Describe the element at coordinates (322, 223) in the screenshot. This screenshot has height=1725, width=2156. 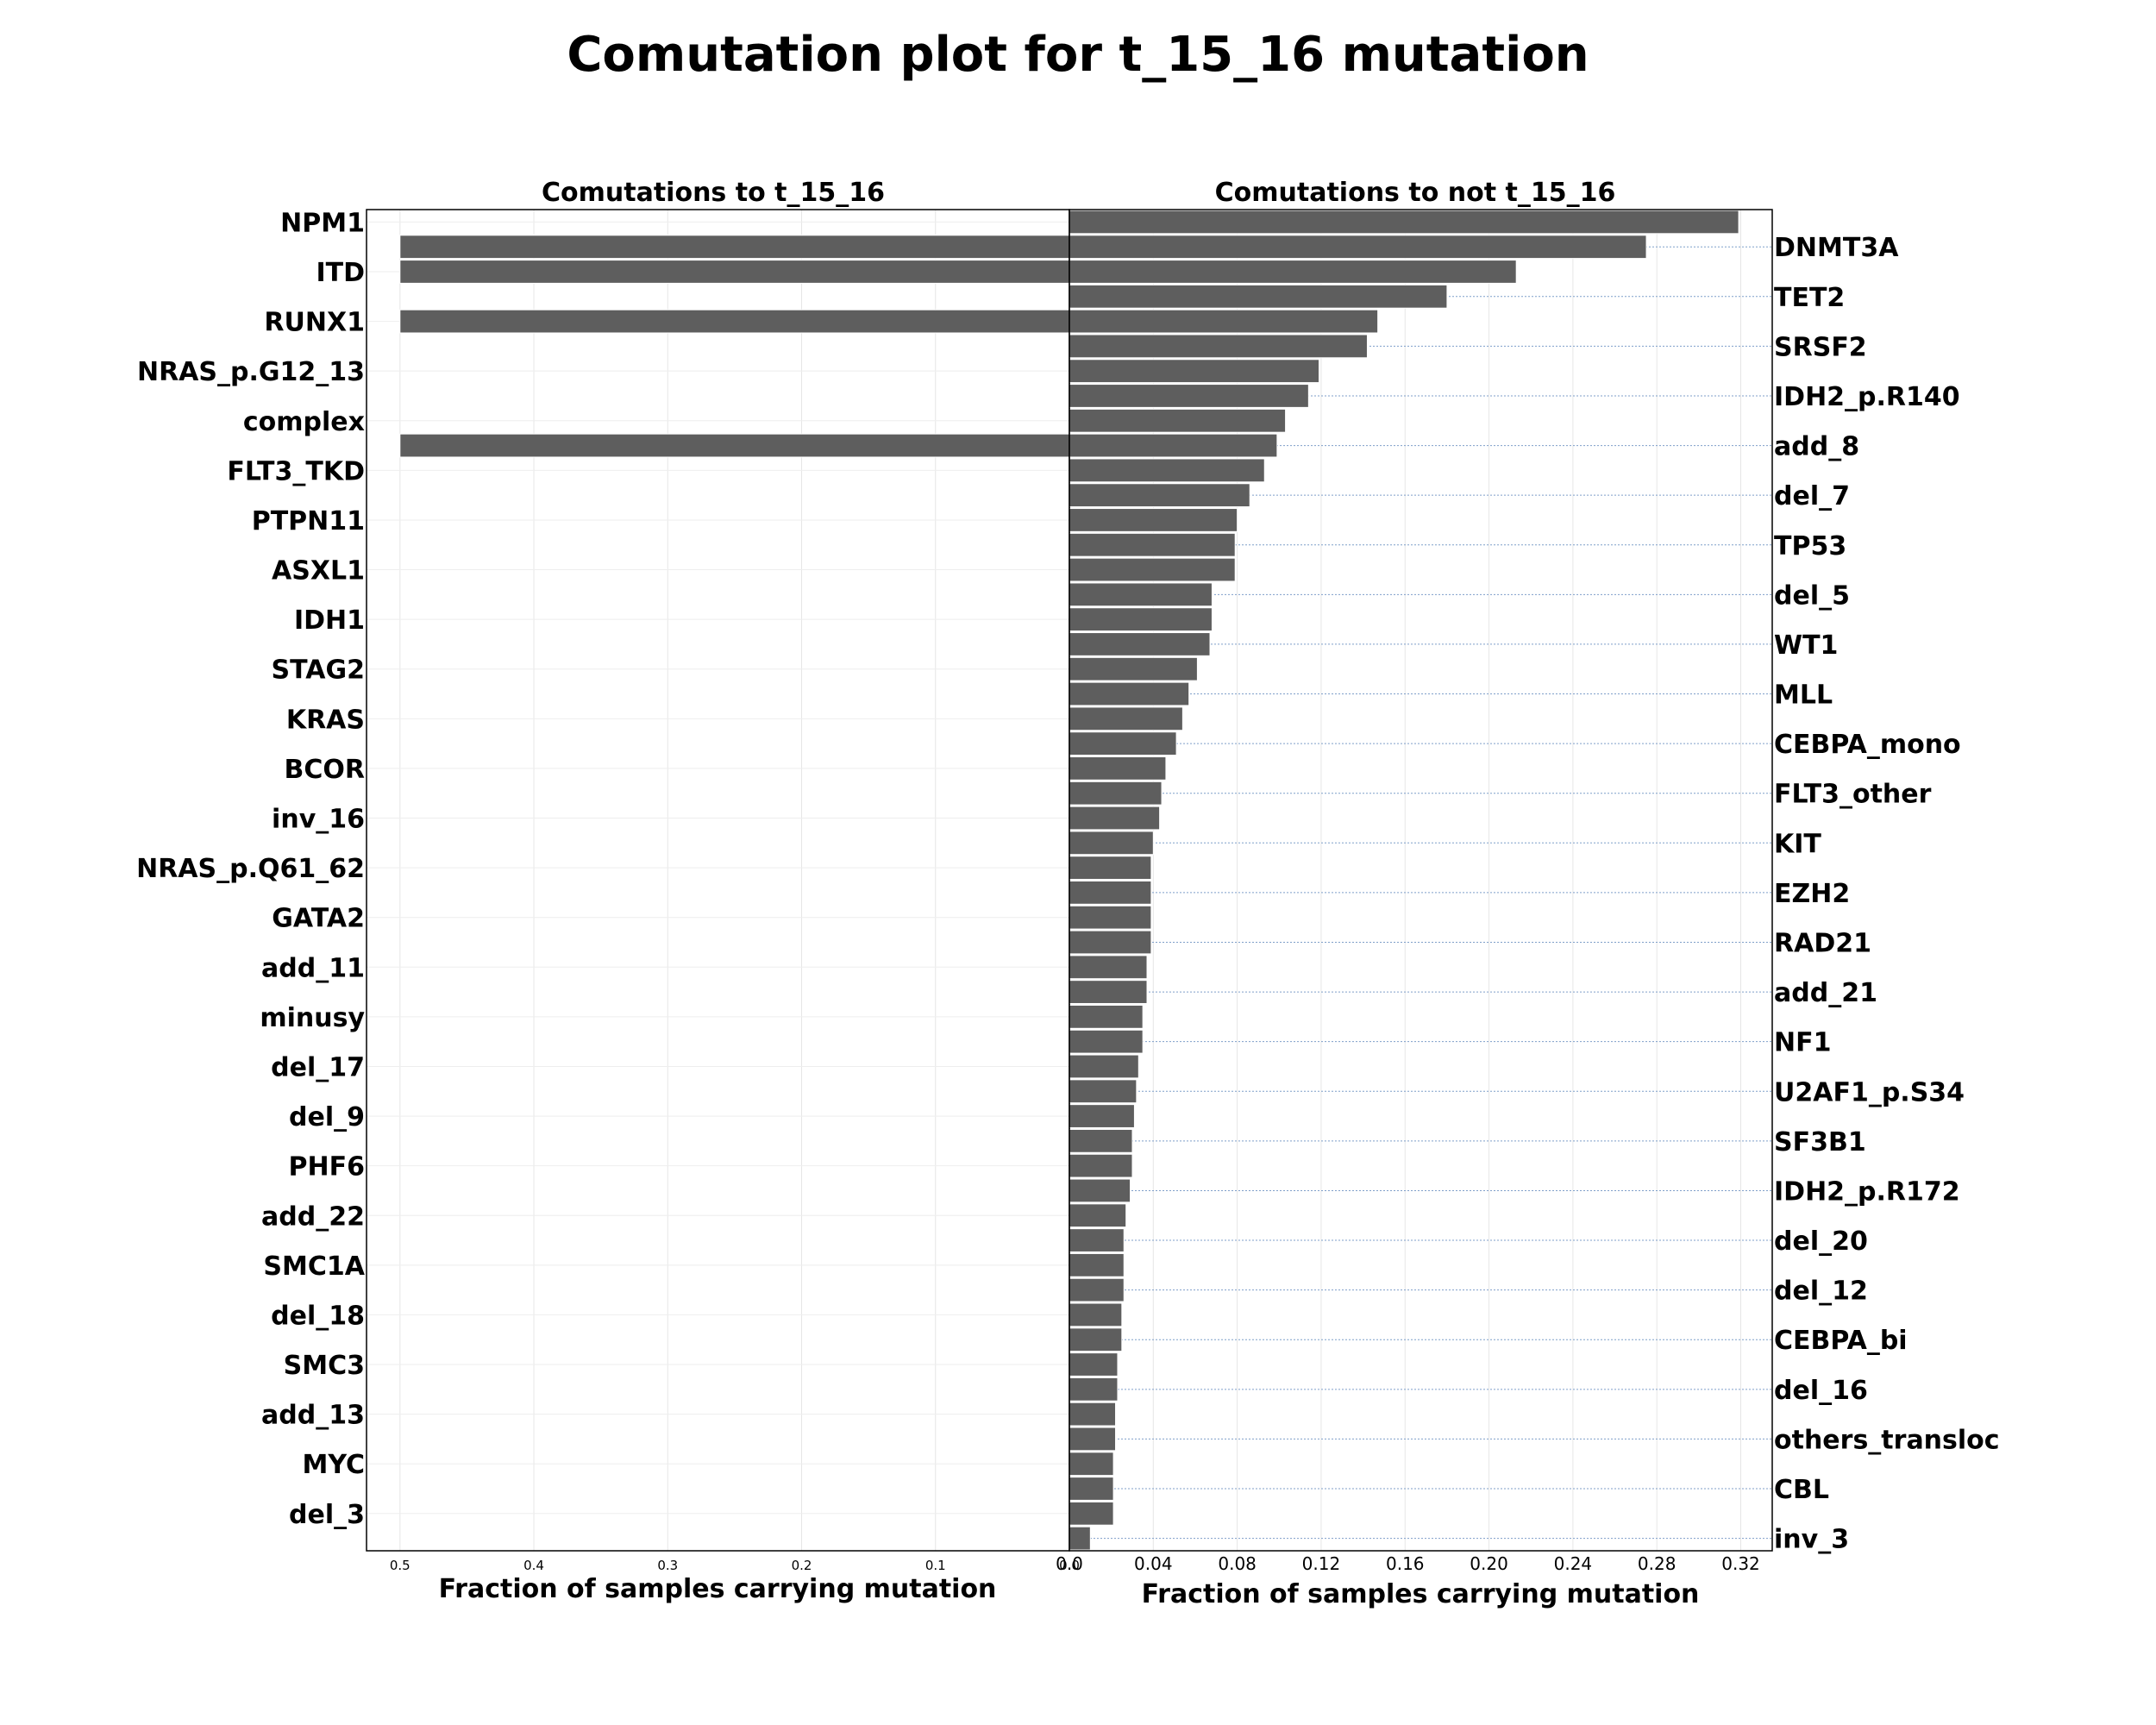
I see `left-category-label: NPM1` at that location.